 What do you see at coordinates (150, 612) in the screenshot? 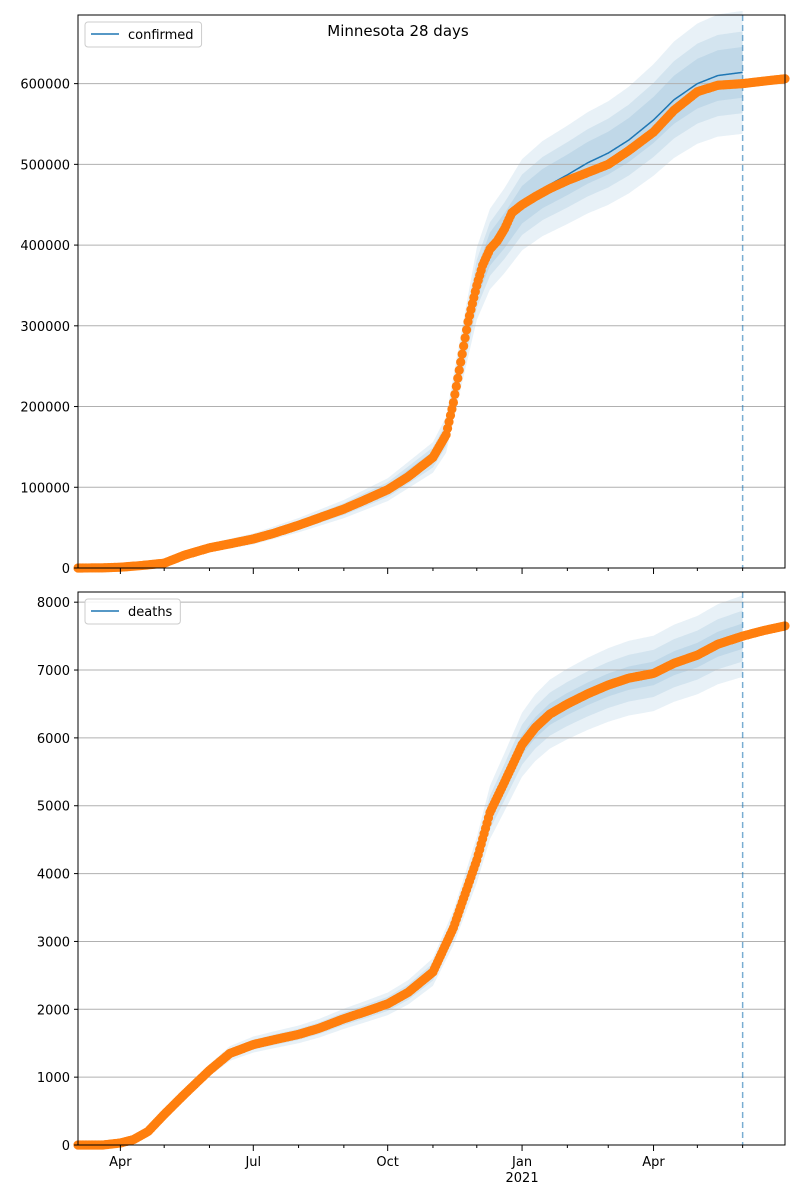
I see `legend-label-deaths: deaths` at bounding box center [150, 612].